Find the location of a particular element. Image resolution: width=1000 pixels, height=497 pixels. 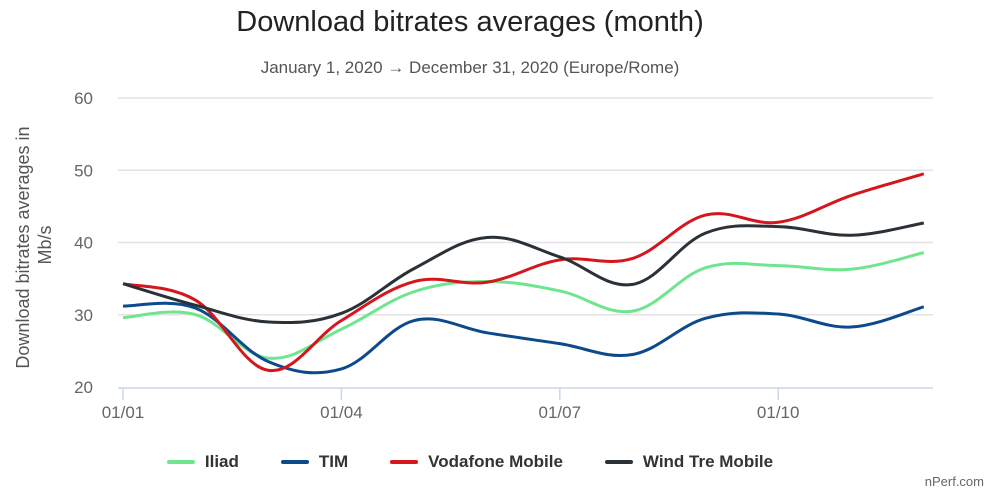

legend-item: Wind Tre Mobile is located at coordinates (689, 462).